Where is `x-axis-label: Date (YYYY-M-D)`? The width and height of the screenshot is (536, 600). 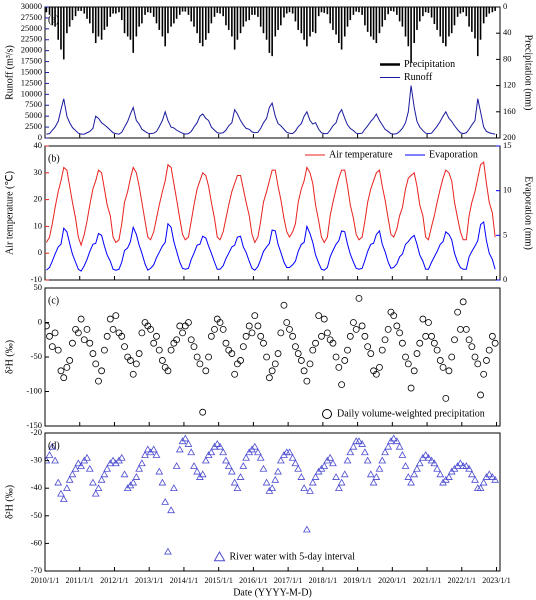
x-axis-label: Date (YYYY-M-D) is located at coordinates (272, 592).